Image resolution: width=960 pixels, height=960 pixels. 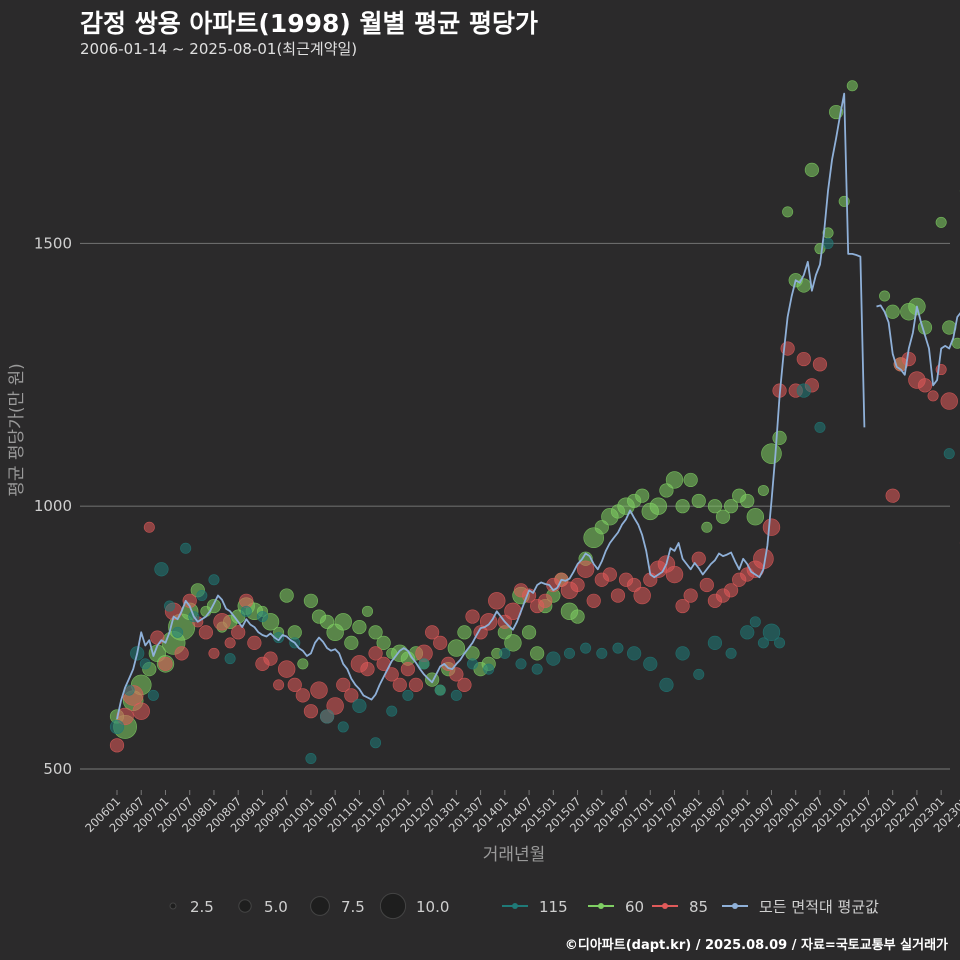 What do you see at coordinates (918, 345) in the screenshot?
I see `average-line` at bounding box center [918, 345].